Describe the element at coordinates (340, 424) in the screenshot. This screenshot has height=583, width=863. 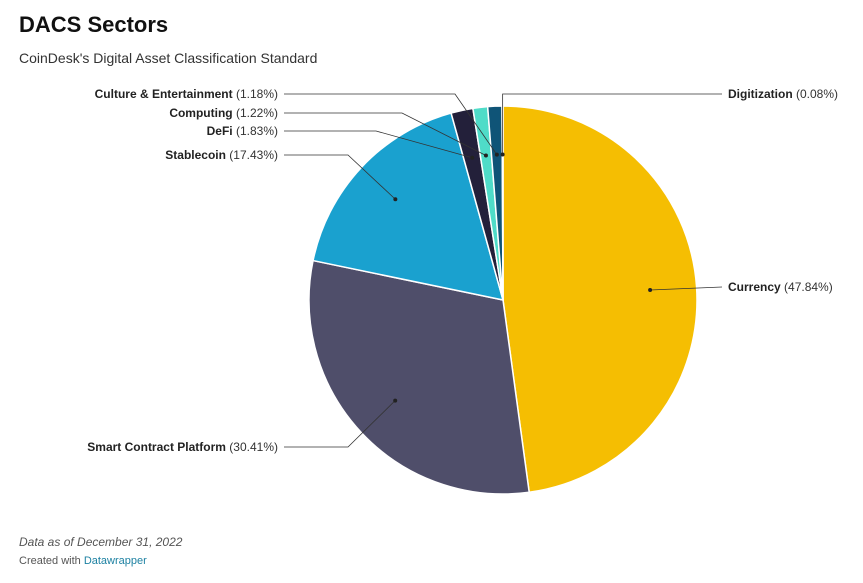
I see `leader-line-smart-contract-platform` at that location.